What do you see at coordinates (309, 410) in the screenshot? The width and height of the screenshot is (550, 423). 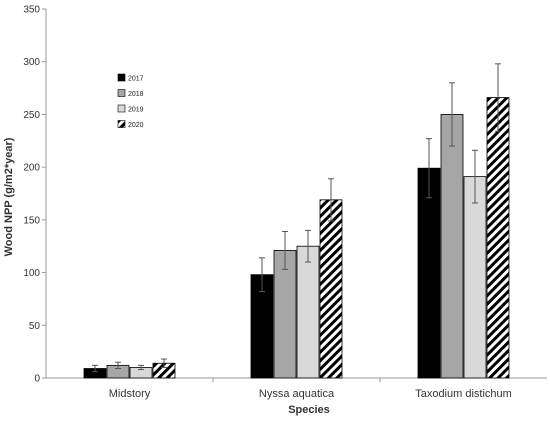 I see `x-axis-title: Species` at bounding box center [309, 410].